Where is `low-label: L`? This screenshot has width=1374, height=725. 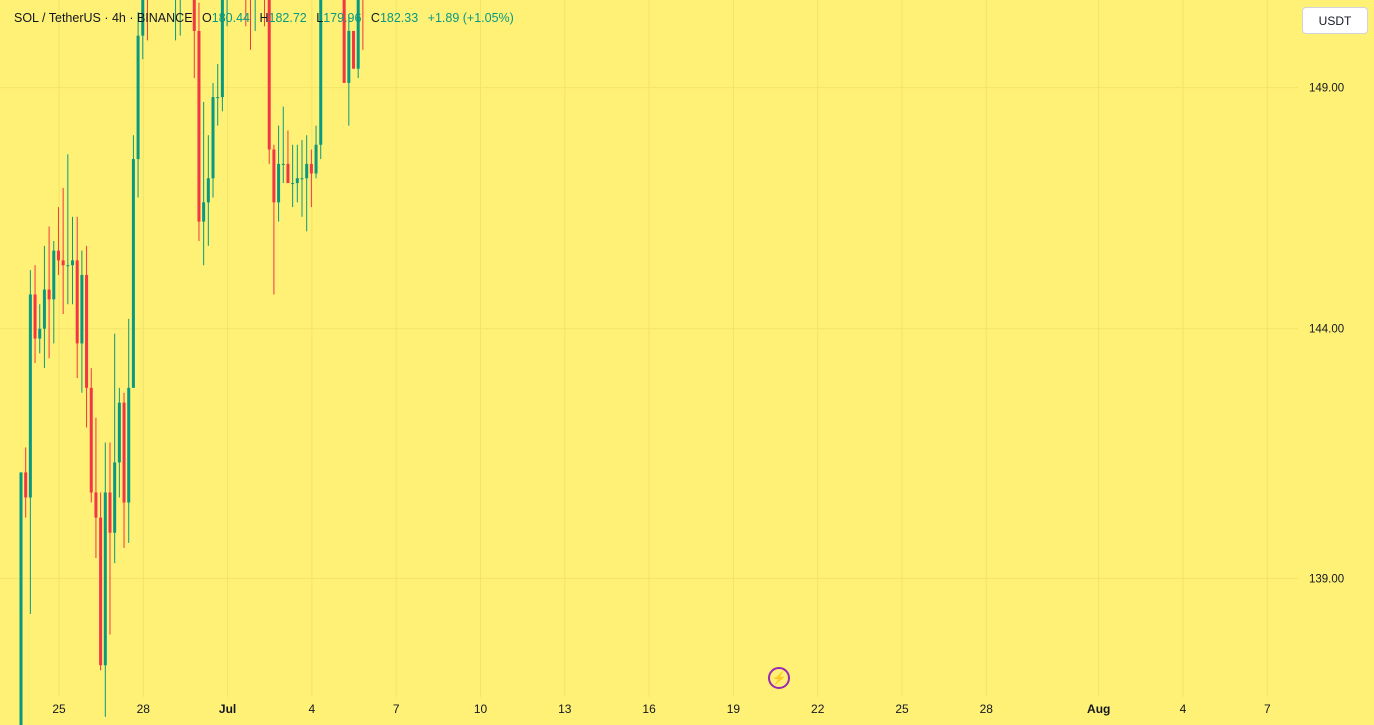 low-label: L is located at coordinates (320, 18).